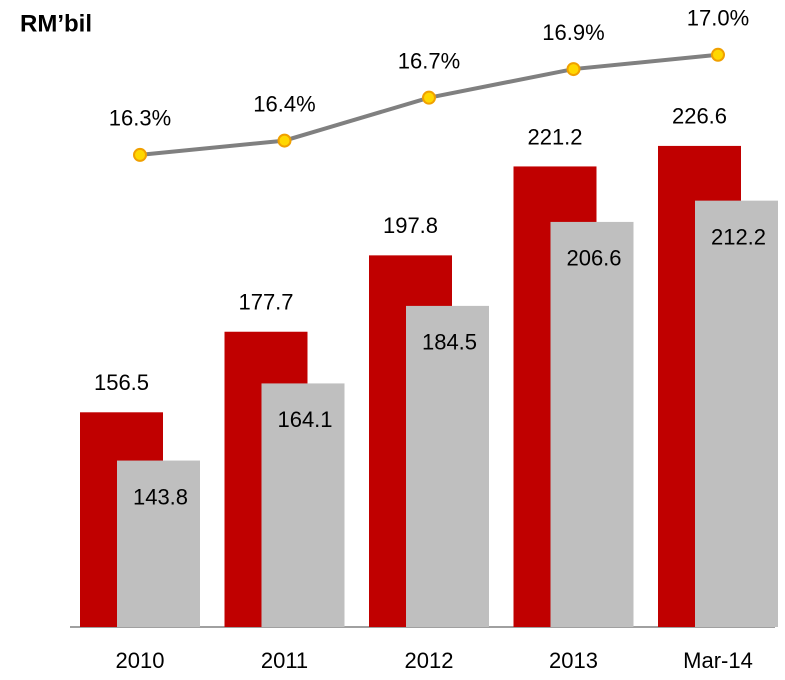 This screenshot has height=680, width=785. I want to click on x-tick-label: Mar-14, so click(718, 660).